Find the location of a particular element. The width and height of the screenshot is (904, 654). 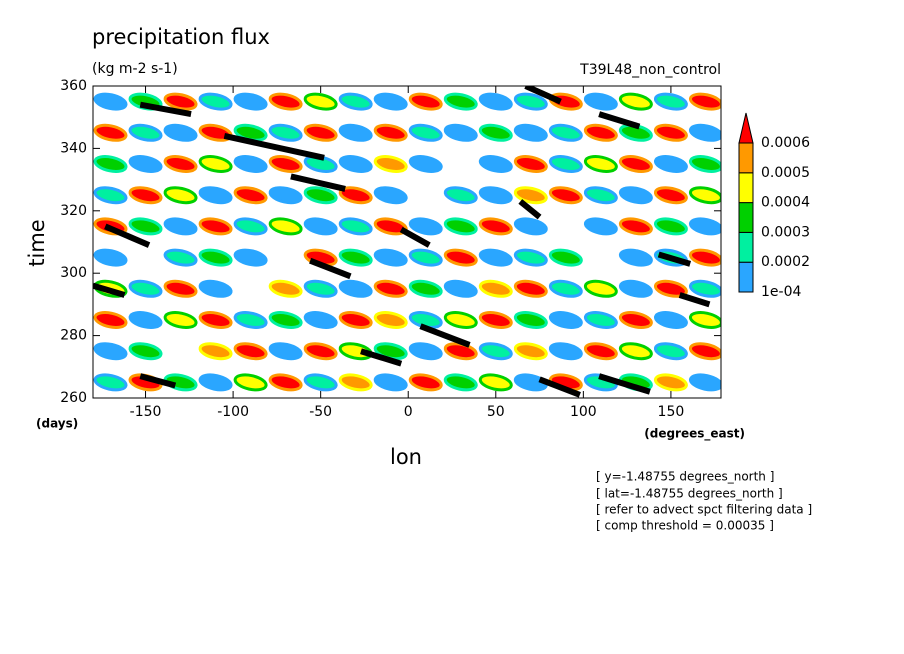

y-tick-label: 300 is located at coordinates (73, 273).